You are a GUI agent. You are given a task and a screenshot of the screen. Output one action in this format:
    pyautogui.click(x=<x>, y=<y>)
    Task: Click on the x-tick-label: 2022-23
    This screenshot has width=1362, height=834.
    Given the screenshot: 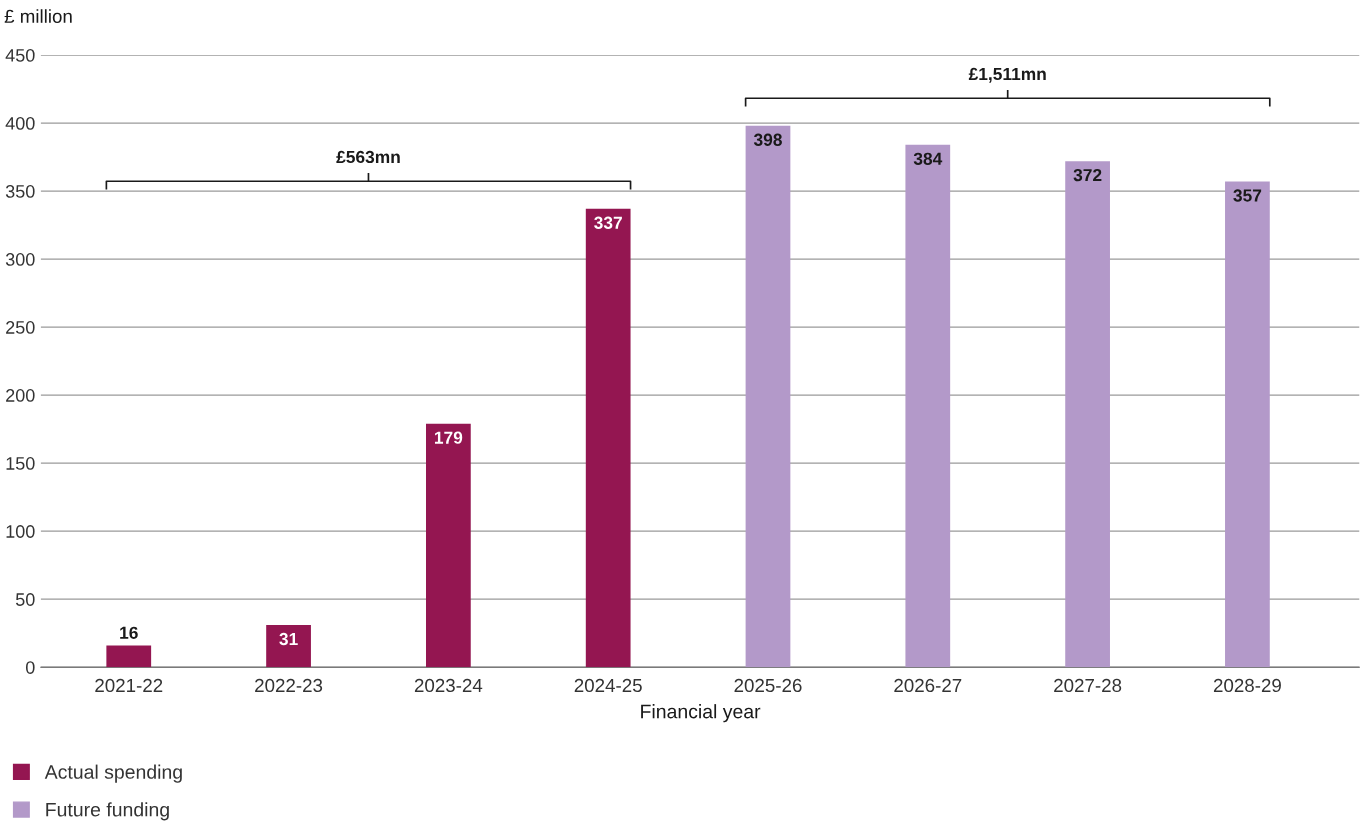 What is the action you would take?
    pyautogui.click(x=289, y=685)
    